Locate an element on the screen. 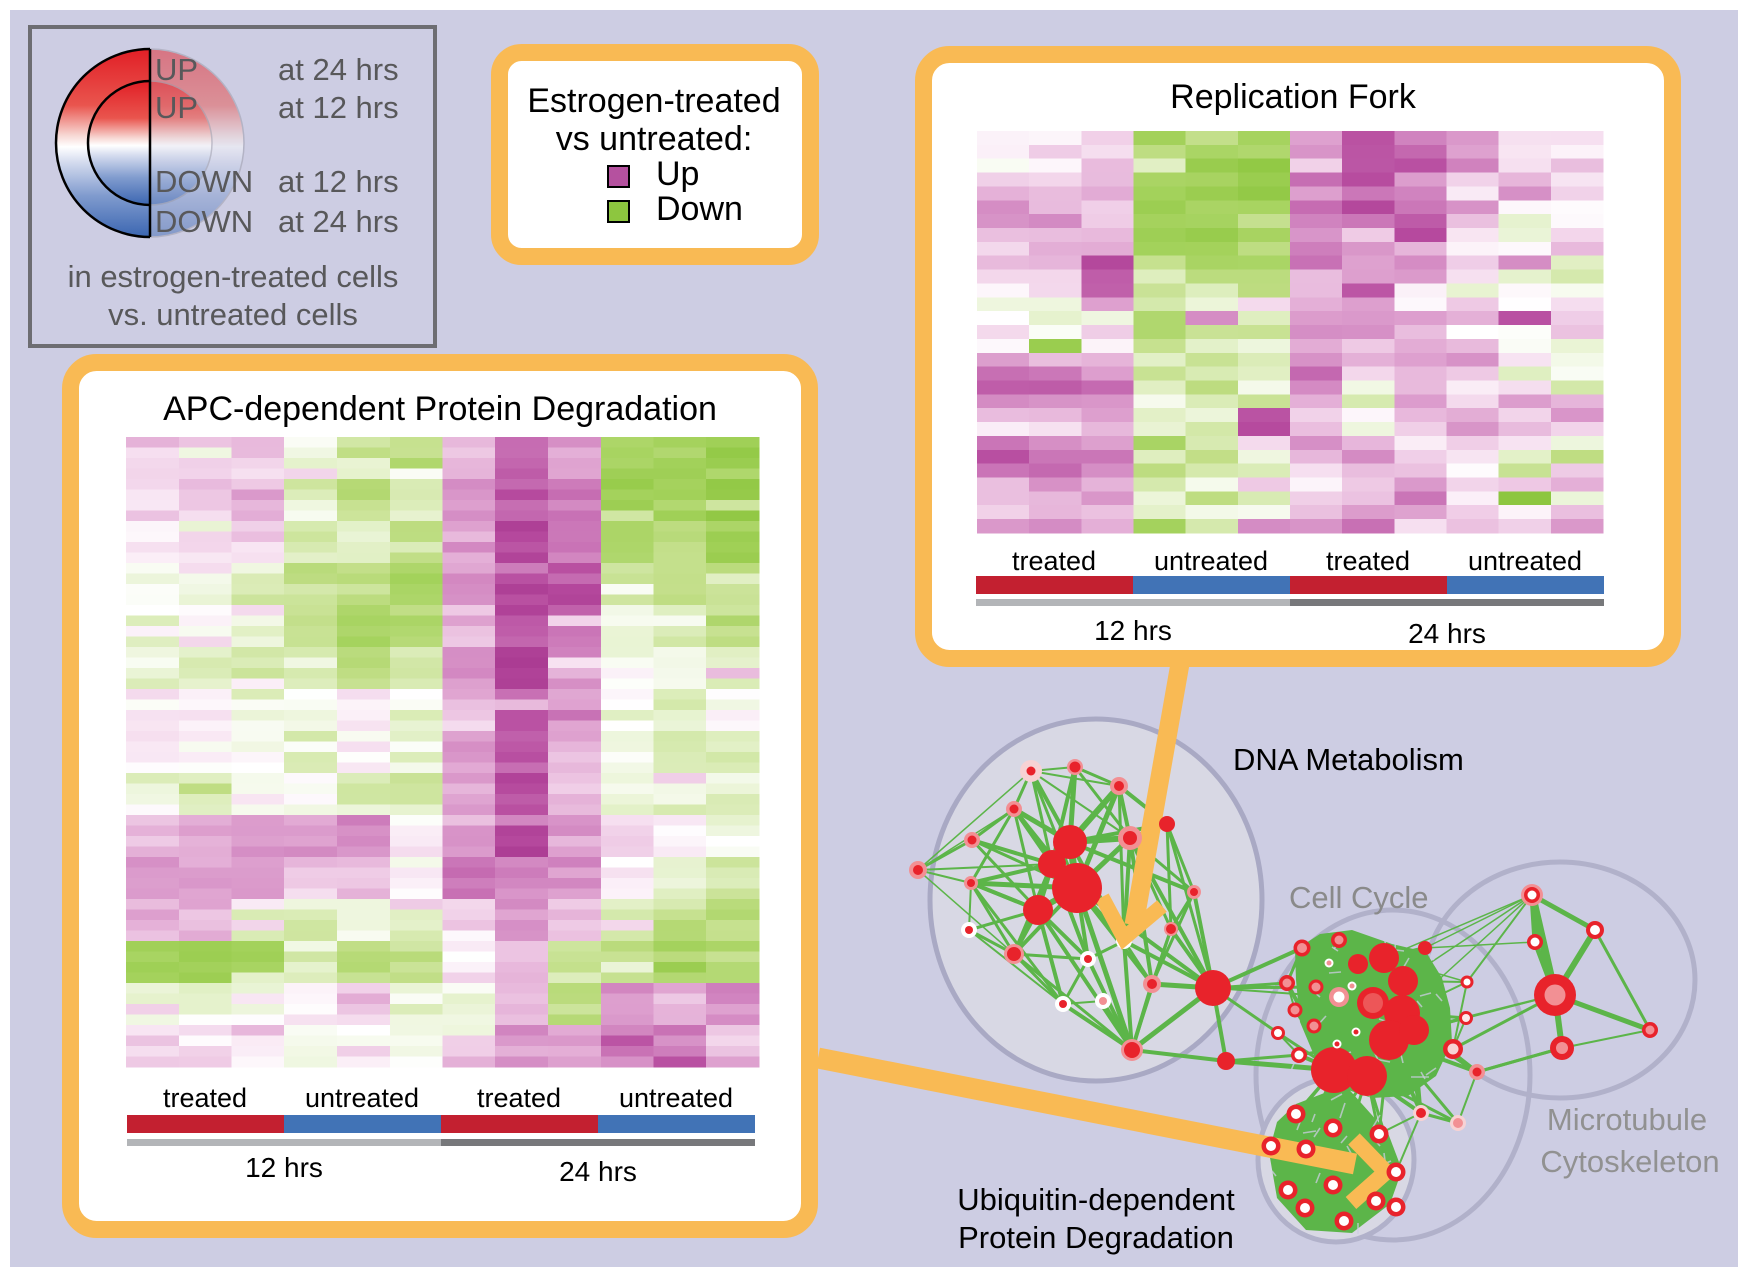 The height and width of the screenshot is (1279, 1750). svg-text: Replication Fork is located at coordinates (1293, 97).